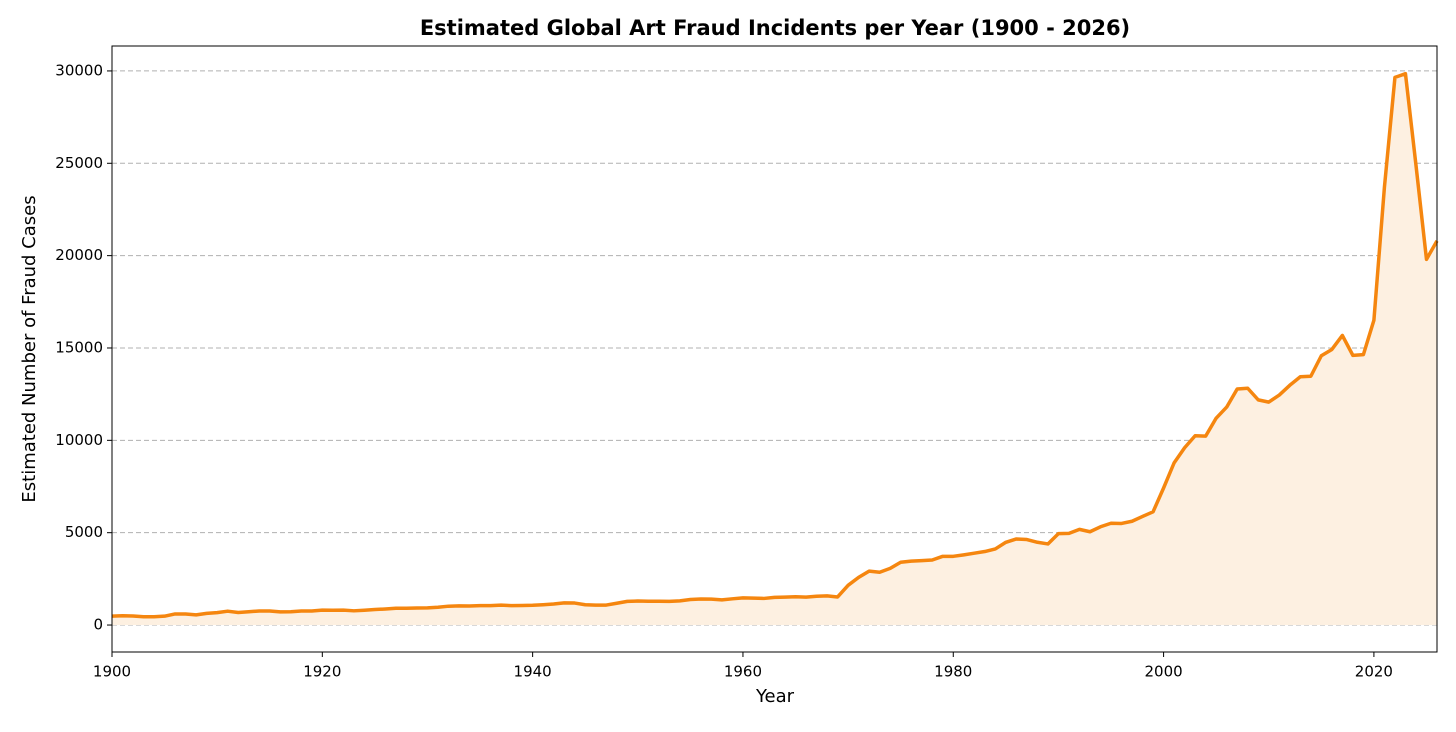  Describe the element at coordinates (79, 163) in the screenshot. I see `y-tick-label: 25000` at that location.